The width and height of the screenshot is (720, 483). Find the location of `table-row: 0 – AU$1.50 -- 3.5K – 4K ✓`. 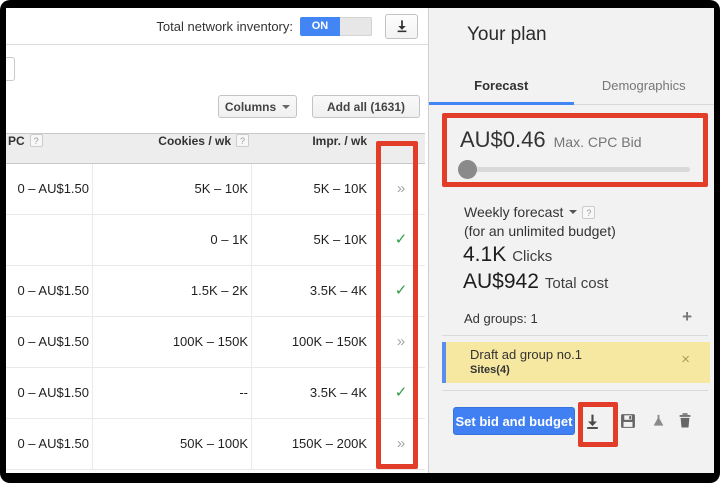

table-row: 0 – AU$1.50 -- 3.5K – 4K ✓ is located at coordinates (215, 393).